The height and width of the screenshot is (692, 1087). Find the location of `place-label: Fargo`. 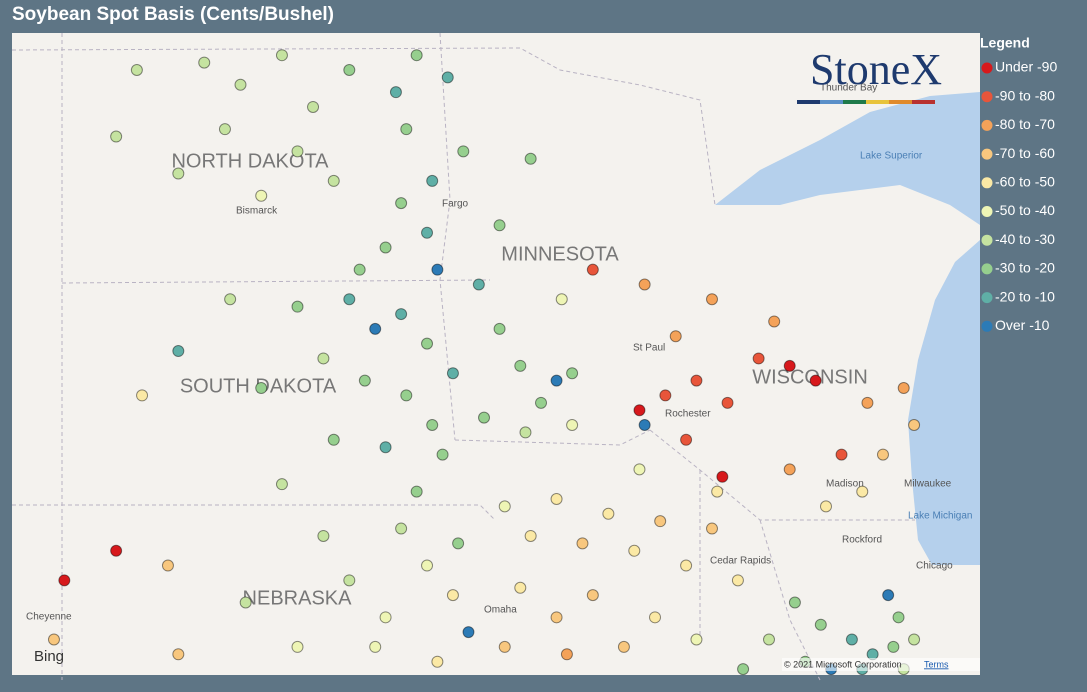

place-label: Fargo is located at coordinates (455, 204).